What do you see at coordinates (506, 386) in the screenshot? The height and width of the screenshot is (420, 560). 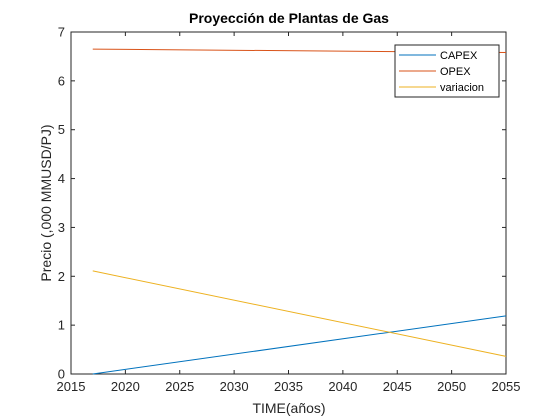 I see `x-tick-label: 2055` at bounding box center [506, 386].